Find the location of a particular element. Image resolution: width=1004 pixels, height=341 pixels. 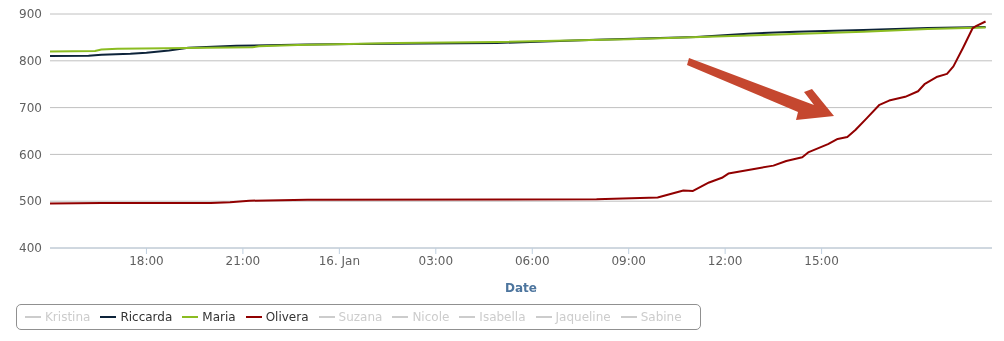

x-tick-label: 09:00 is located at coordinates (628, 260).